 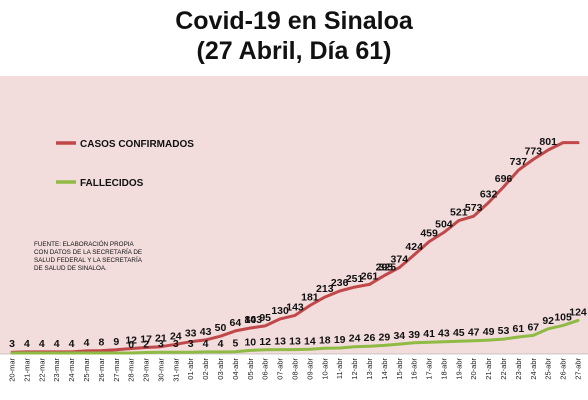 What do you see at coordinates (131, 370) in the screenshot?
I see `x-tick-label: 28-mar` at bounding box center [131, 370].